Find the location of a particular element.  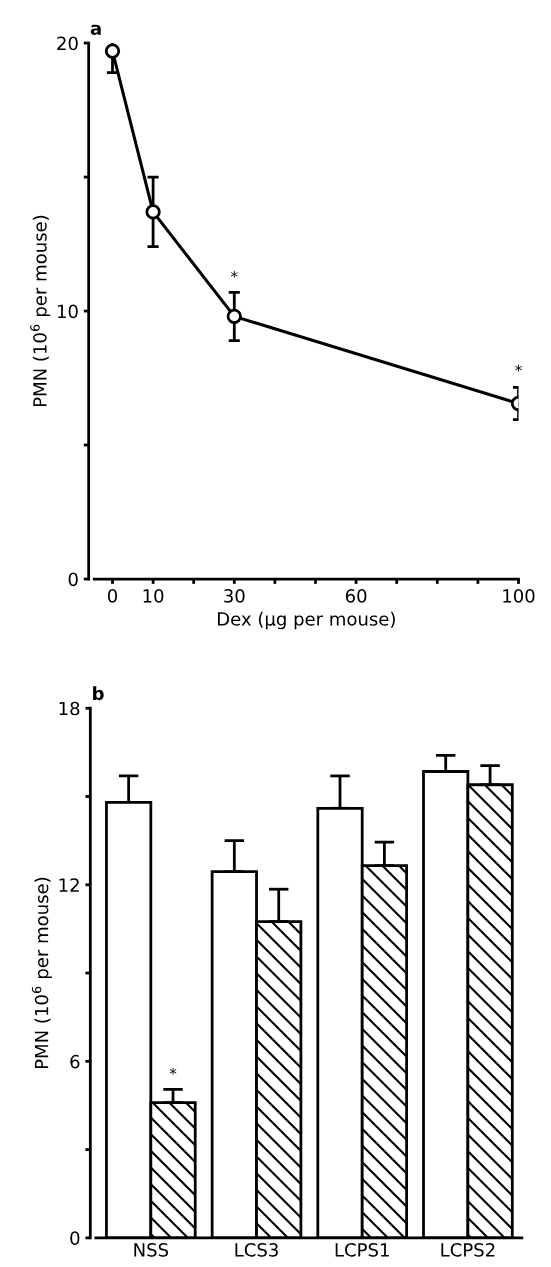

chart-title: a is located at coordinates (95, 29).